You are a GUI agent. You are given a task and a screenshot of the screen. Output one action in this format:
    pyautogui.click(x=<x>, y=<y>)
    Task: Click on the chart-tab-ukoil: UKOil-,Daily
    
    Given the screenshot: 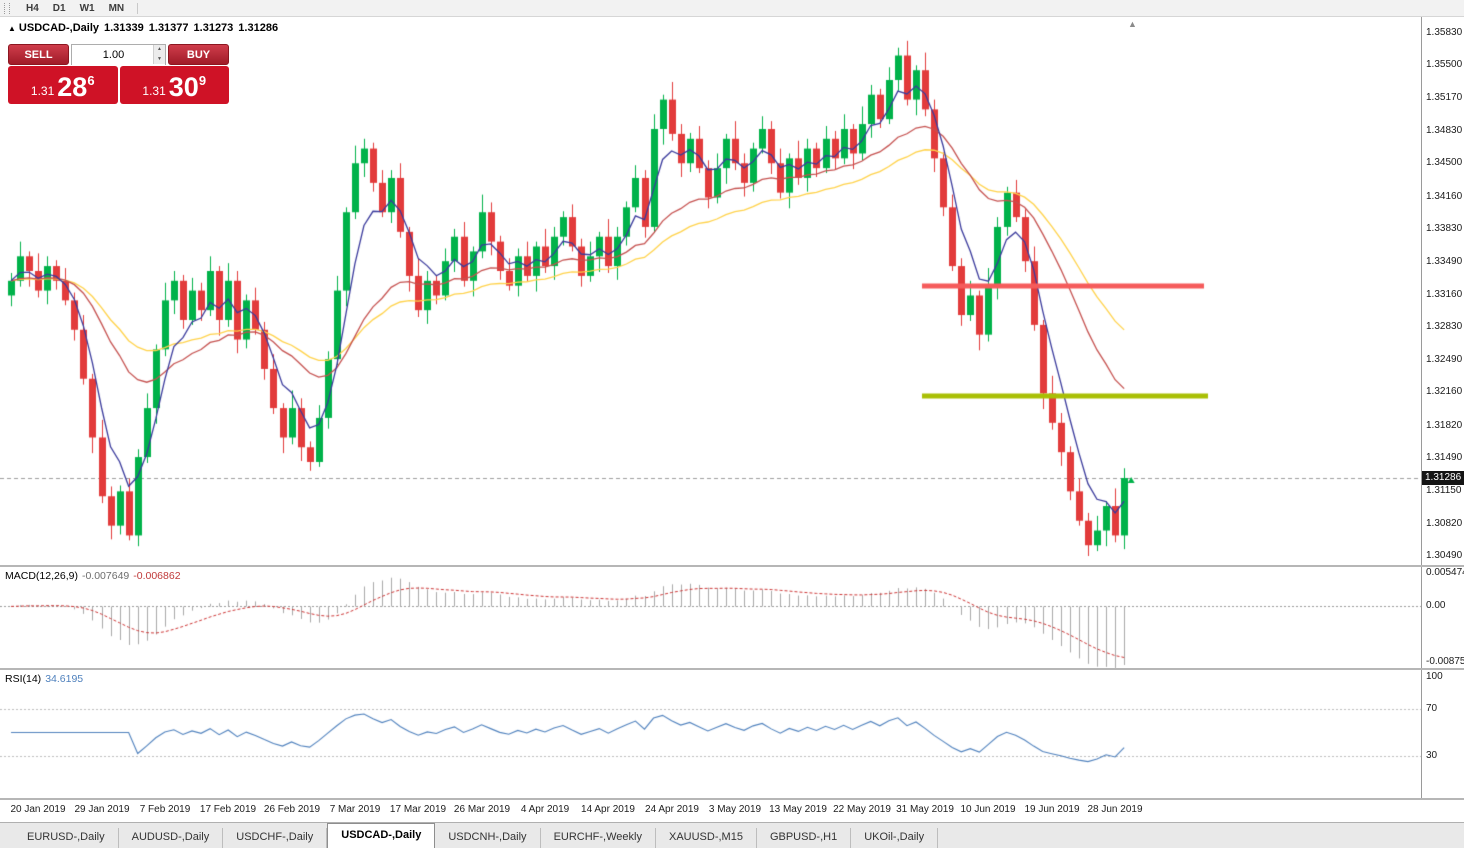 What is the action you would take?
    pyautogui.click(x=895, y=838)
    